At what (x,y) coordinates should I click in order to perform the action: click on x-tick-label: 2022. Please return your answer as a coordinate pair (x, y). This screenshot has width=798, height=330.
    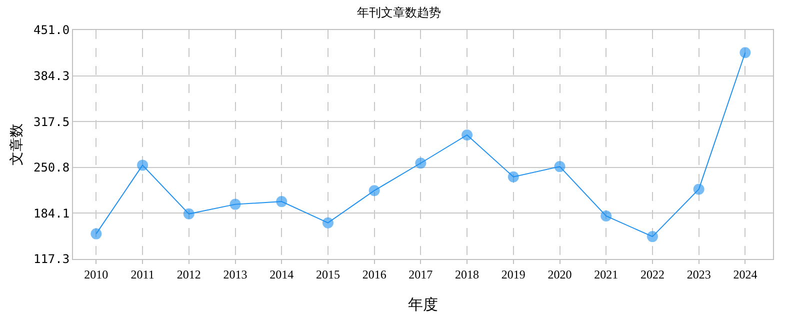
    Looking at the image, I should click on (652, 274).